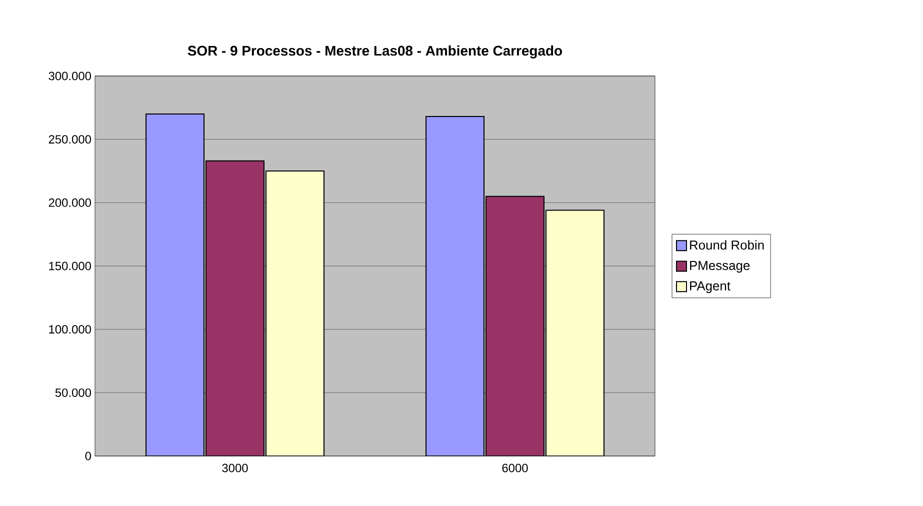 The width and height of the screenshot is (923, 506). What do you see at coordinates (70, 266) in the screenshot?
I see `y-tick-label: 150.000` at bounding box center [70, 266].